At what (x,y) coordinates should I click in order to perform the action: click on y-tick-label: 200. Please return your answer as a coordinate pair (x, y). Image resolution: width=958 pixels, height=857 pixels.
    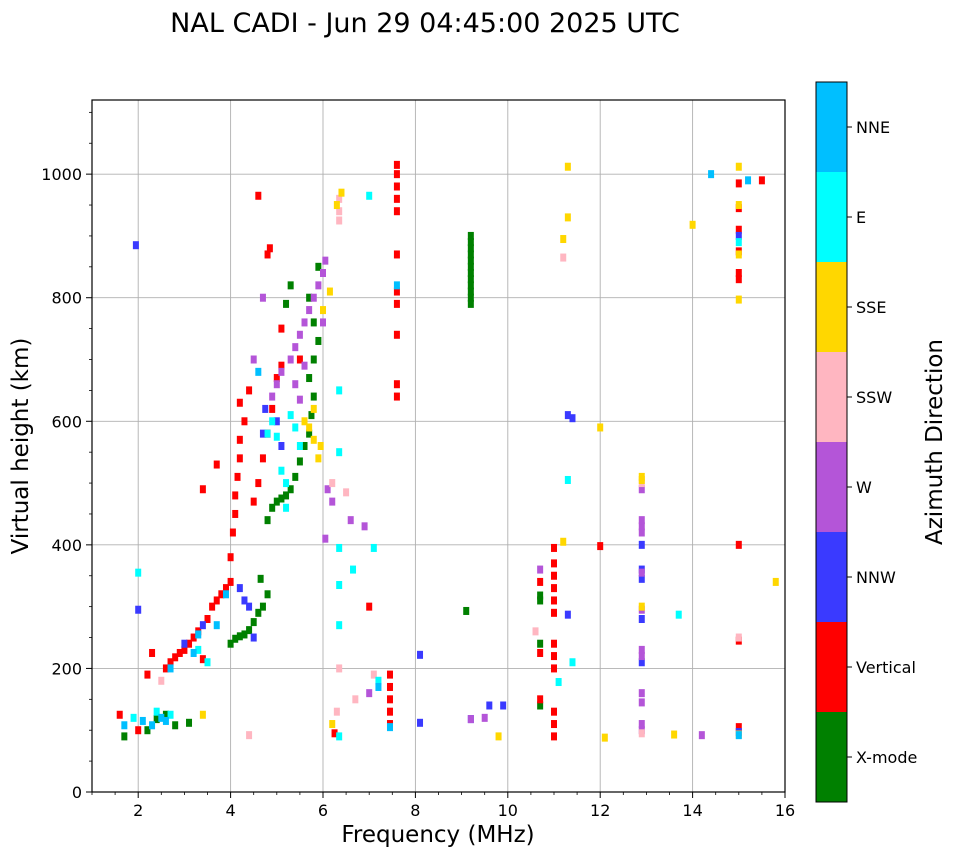
    Looking at the image, I should click on (66, 668).